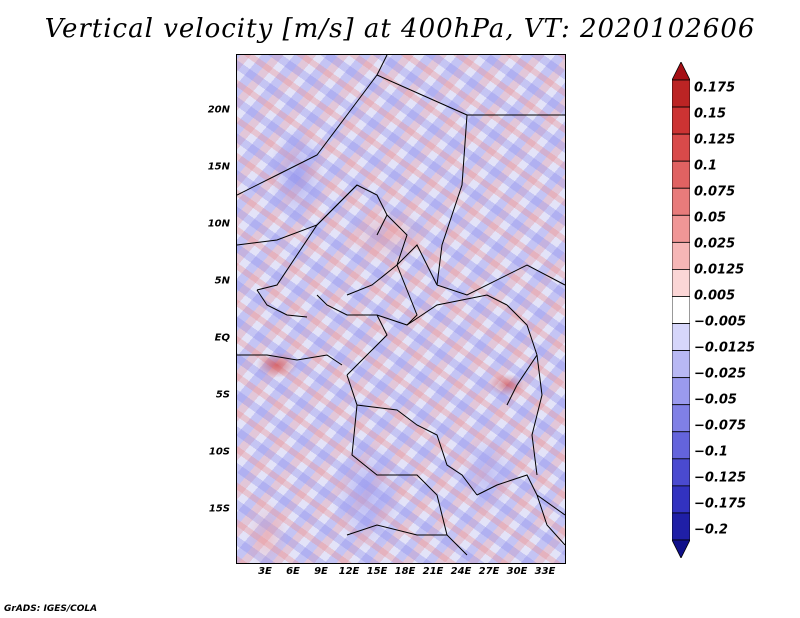  Describe the element at coordinates (720, 374) in the screenshot. I see `colorbar-label: −0.025` at that location.